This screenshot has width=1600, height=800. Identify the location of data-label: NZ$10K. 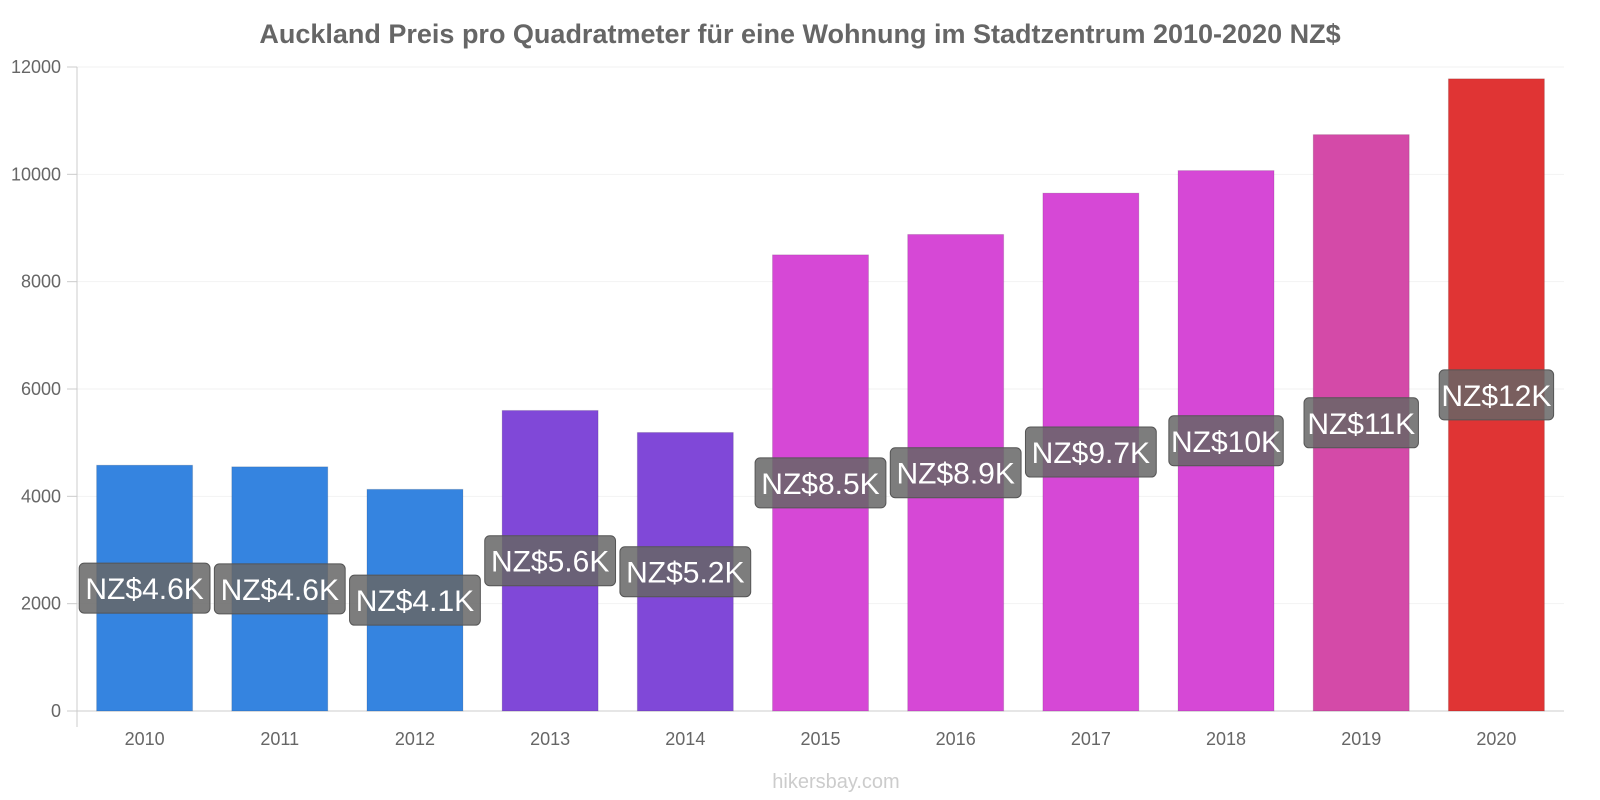
(1226, 442).